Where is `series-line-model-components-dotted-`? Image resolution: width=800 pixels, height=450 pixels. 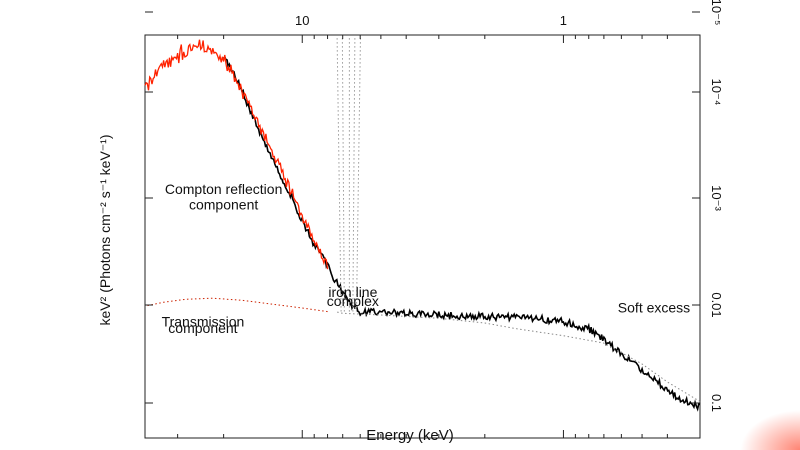
series-line-model-components-dotted- is located at coordinates (517, 356).